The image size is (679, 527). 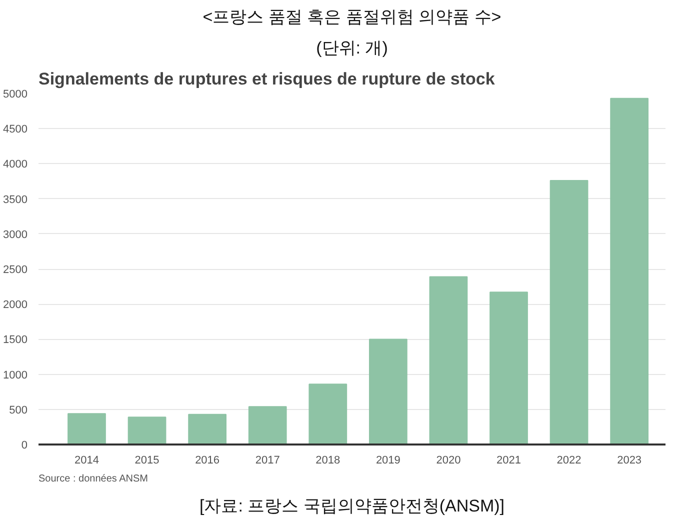 What do you see at coordinates (267, 460) in the screenshot?
I see `x-tick-label: 2017` at bounding box center [267, 460].